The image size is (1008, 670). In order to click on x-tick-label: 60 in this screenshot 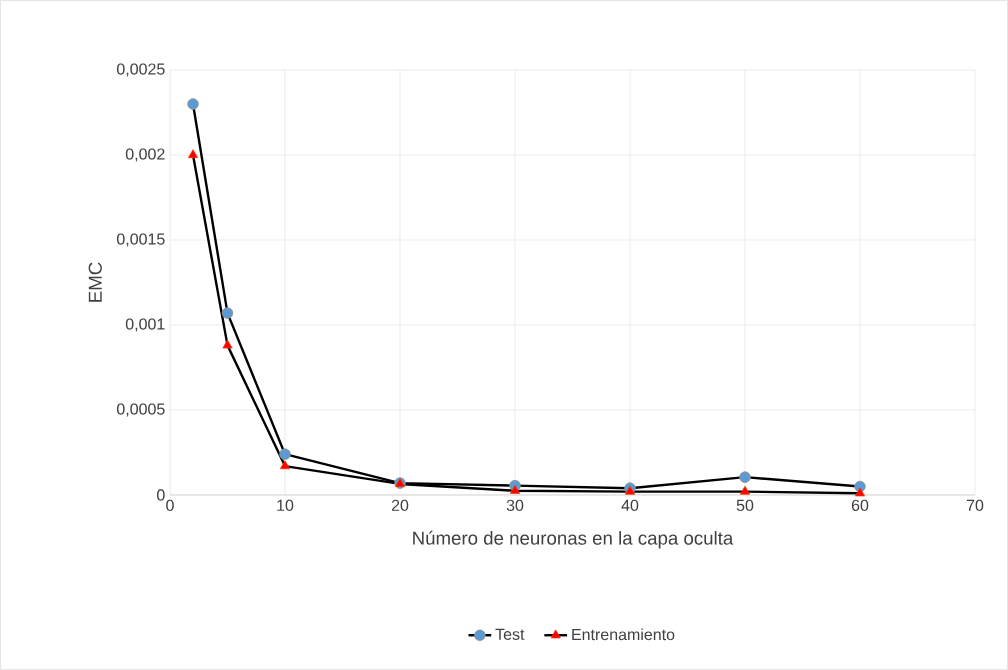, I will do `click(860, 505)`.